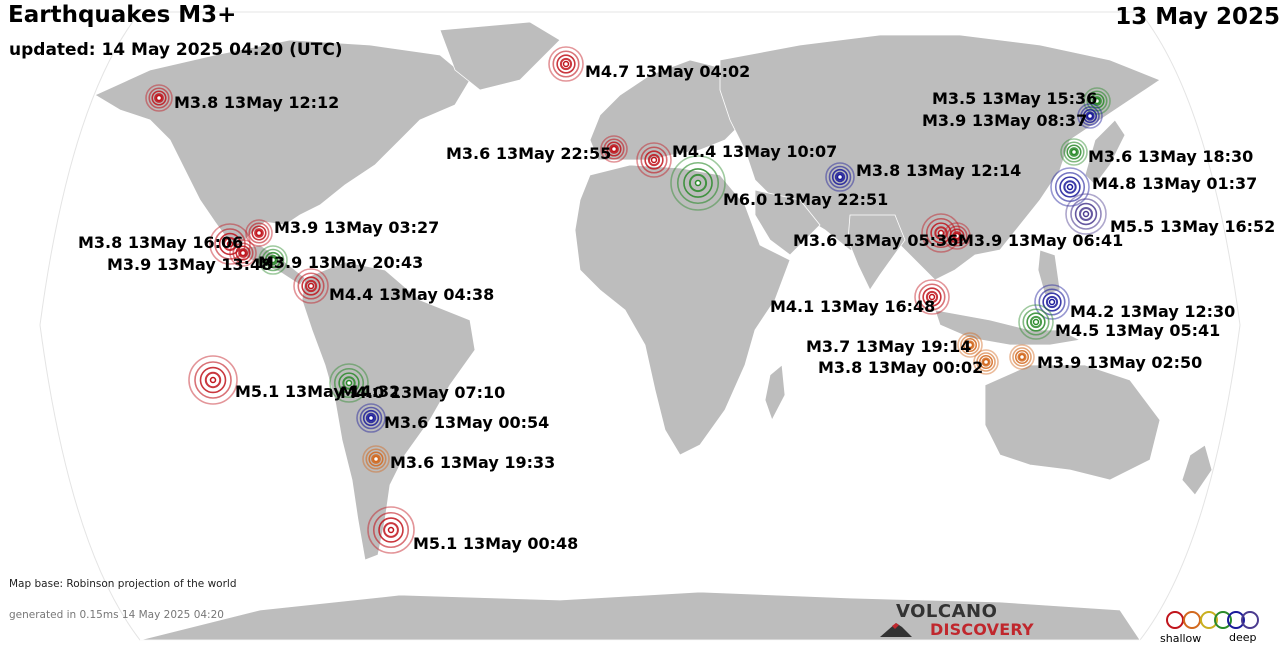  I want to click on madagascar, so click(775, 393).